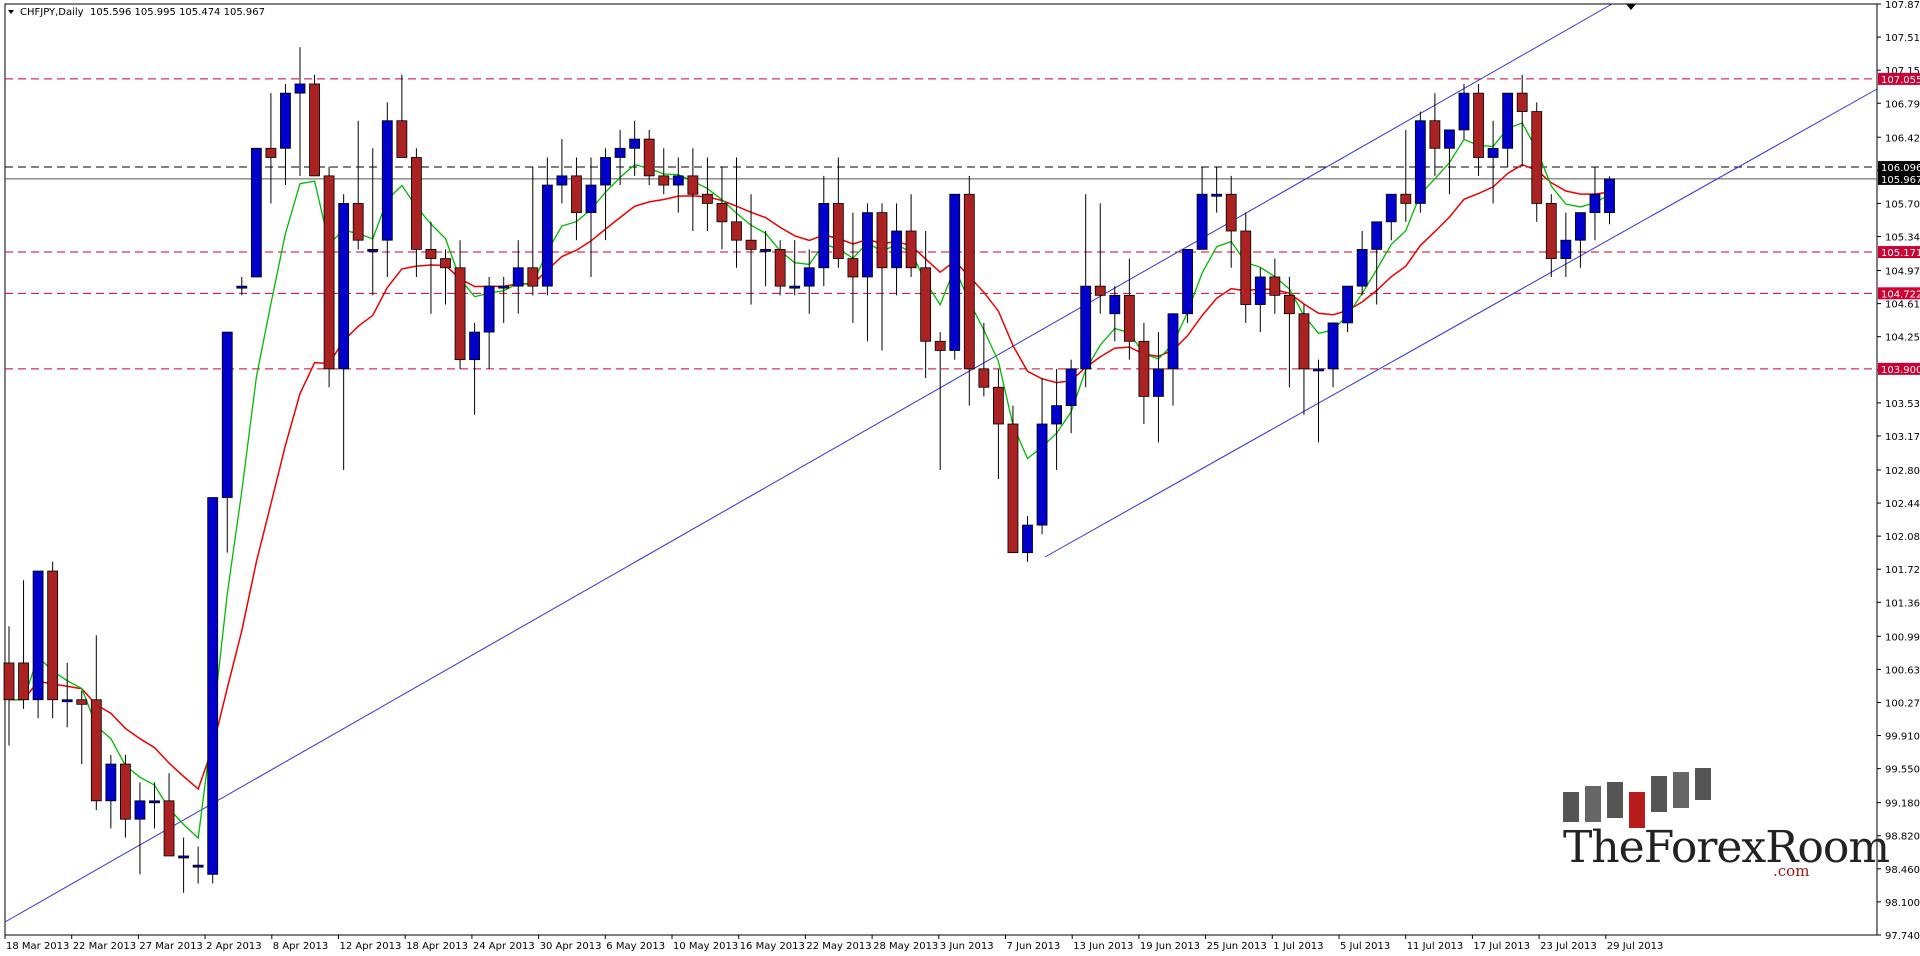  I want to click on ohlc-values: 105.596 105.995 105.474 105.967, so click(177, 12).